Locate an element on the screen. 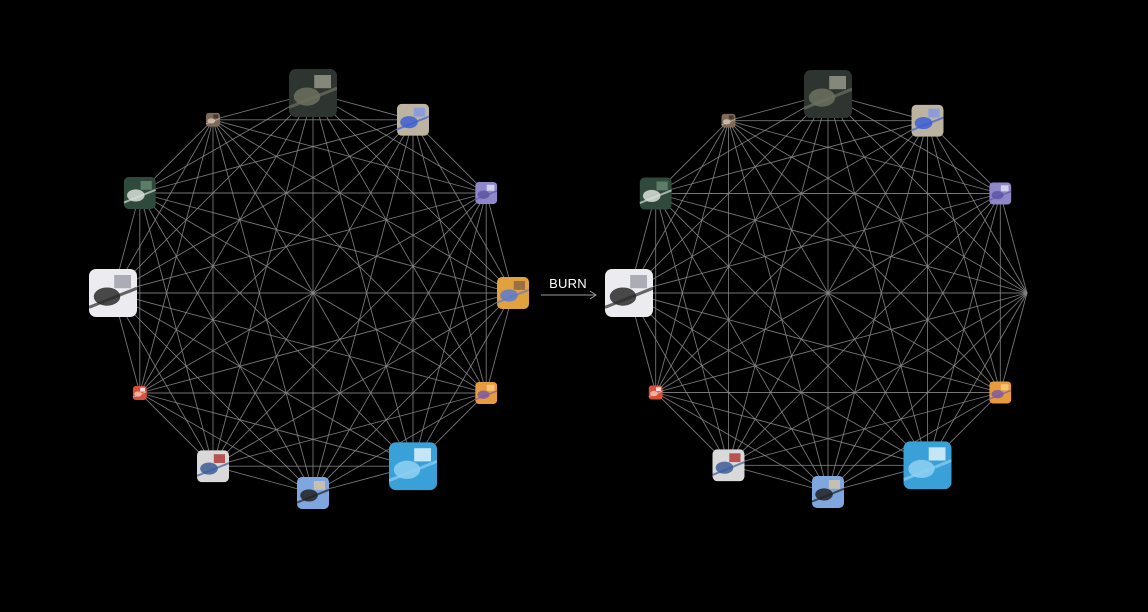  arrow-right-icon is located at coordinates (569, 295).